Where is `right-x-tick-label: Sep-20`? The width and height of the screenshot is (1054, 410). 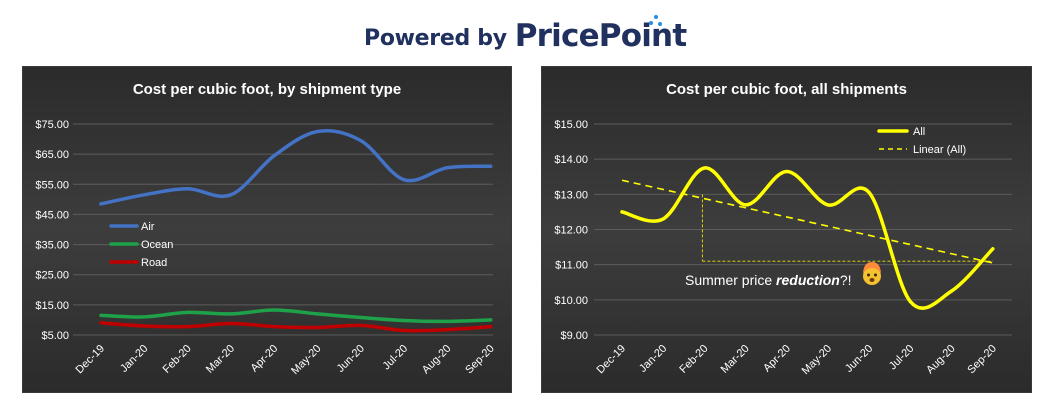
right-x-tick-label: Sep-20 is located at coordinates (982, 360).